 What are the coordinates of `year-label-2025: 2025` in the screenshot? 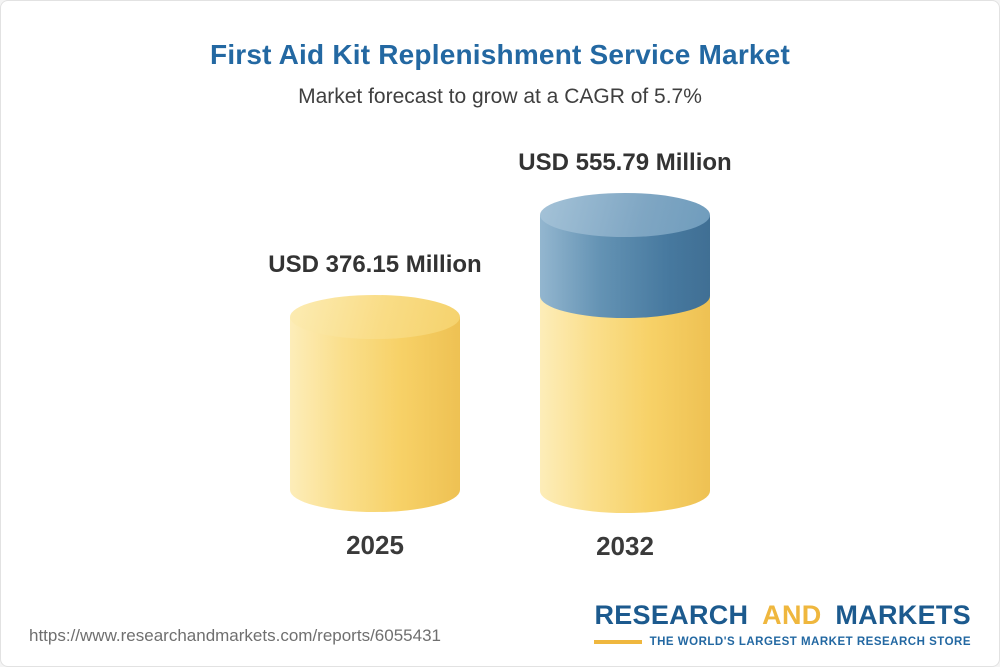 It's located at (375, 545).